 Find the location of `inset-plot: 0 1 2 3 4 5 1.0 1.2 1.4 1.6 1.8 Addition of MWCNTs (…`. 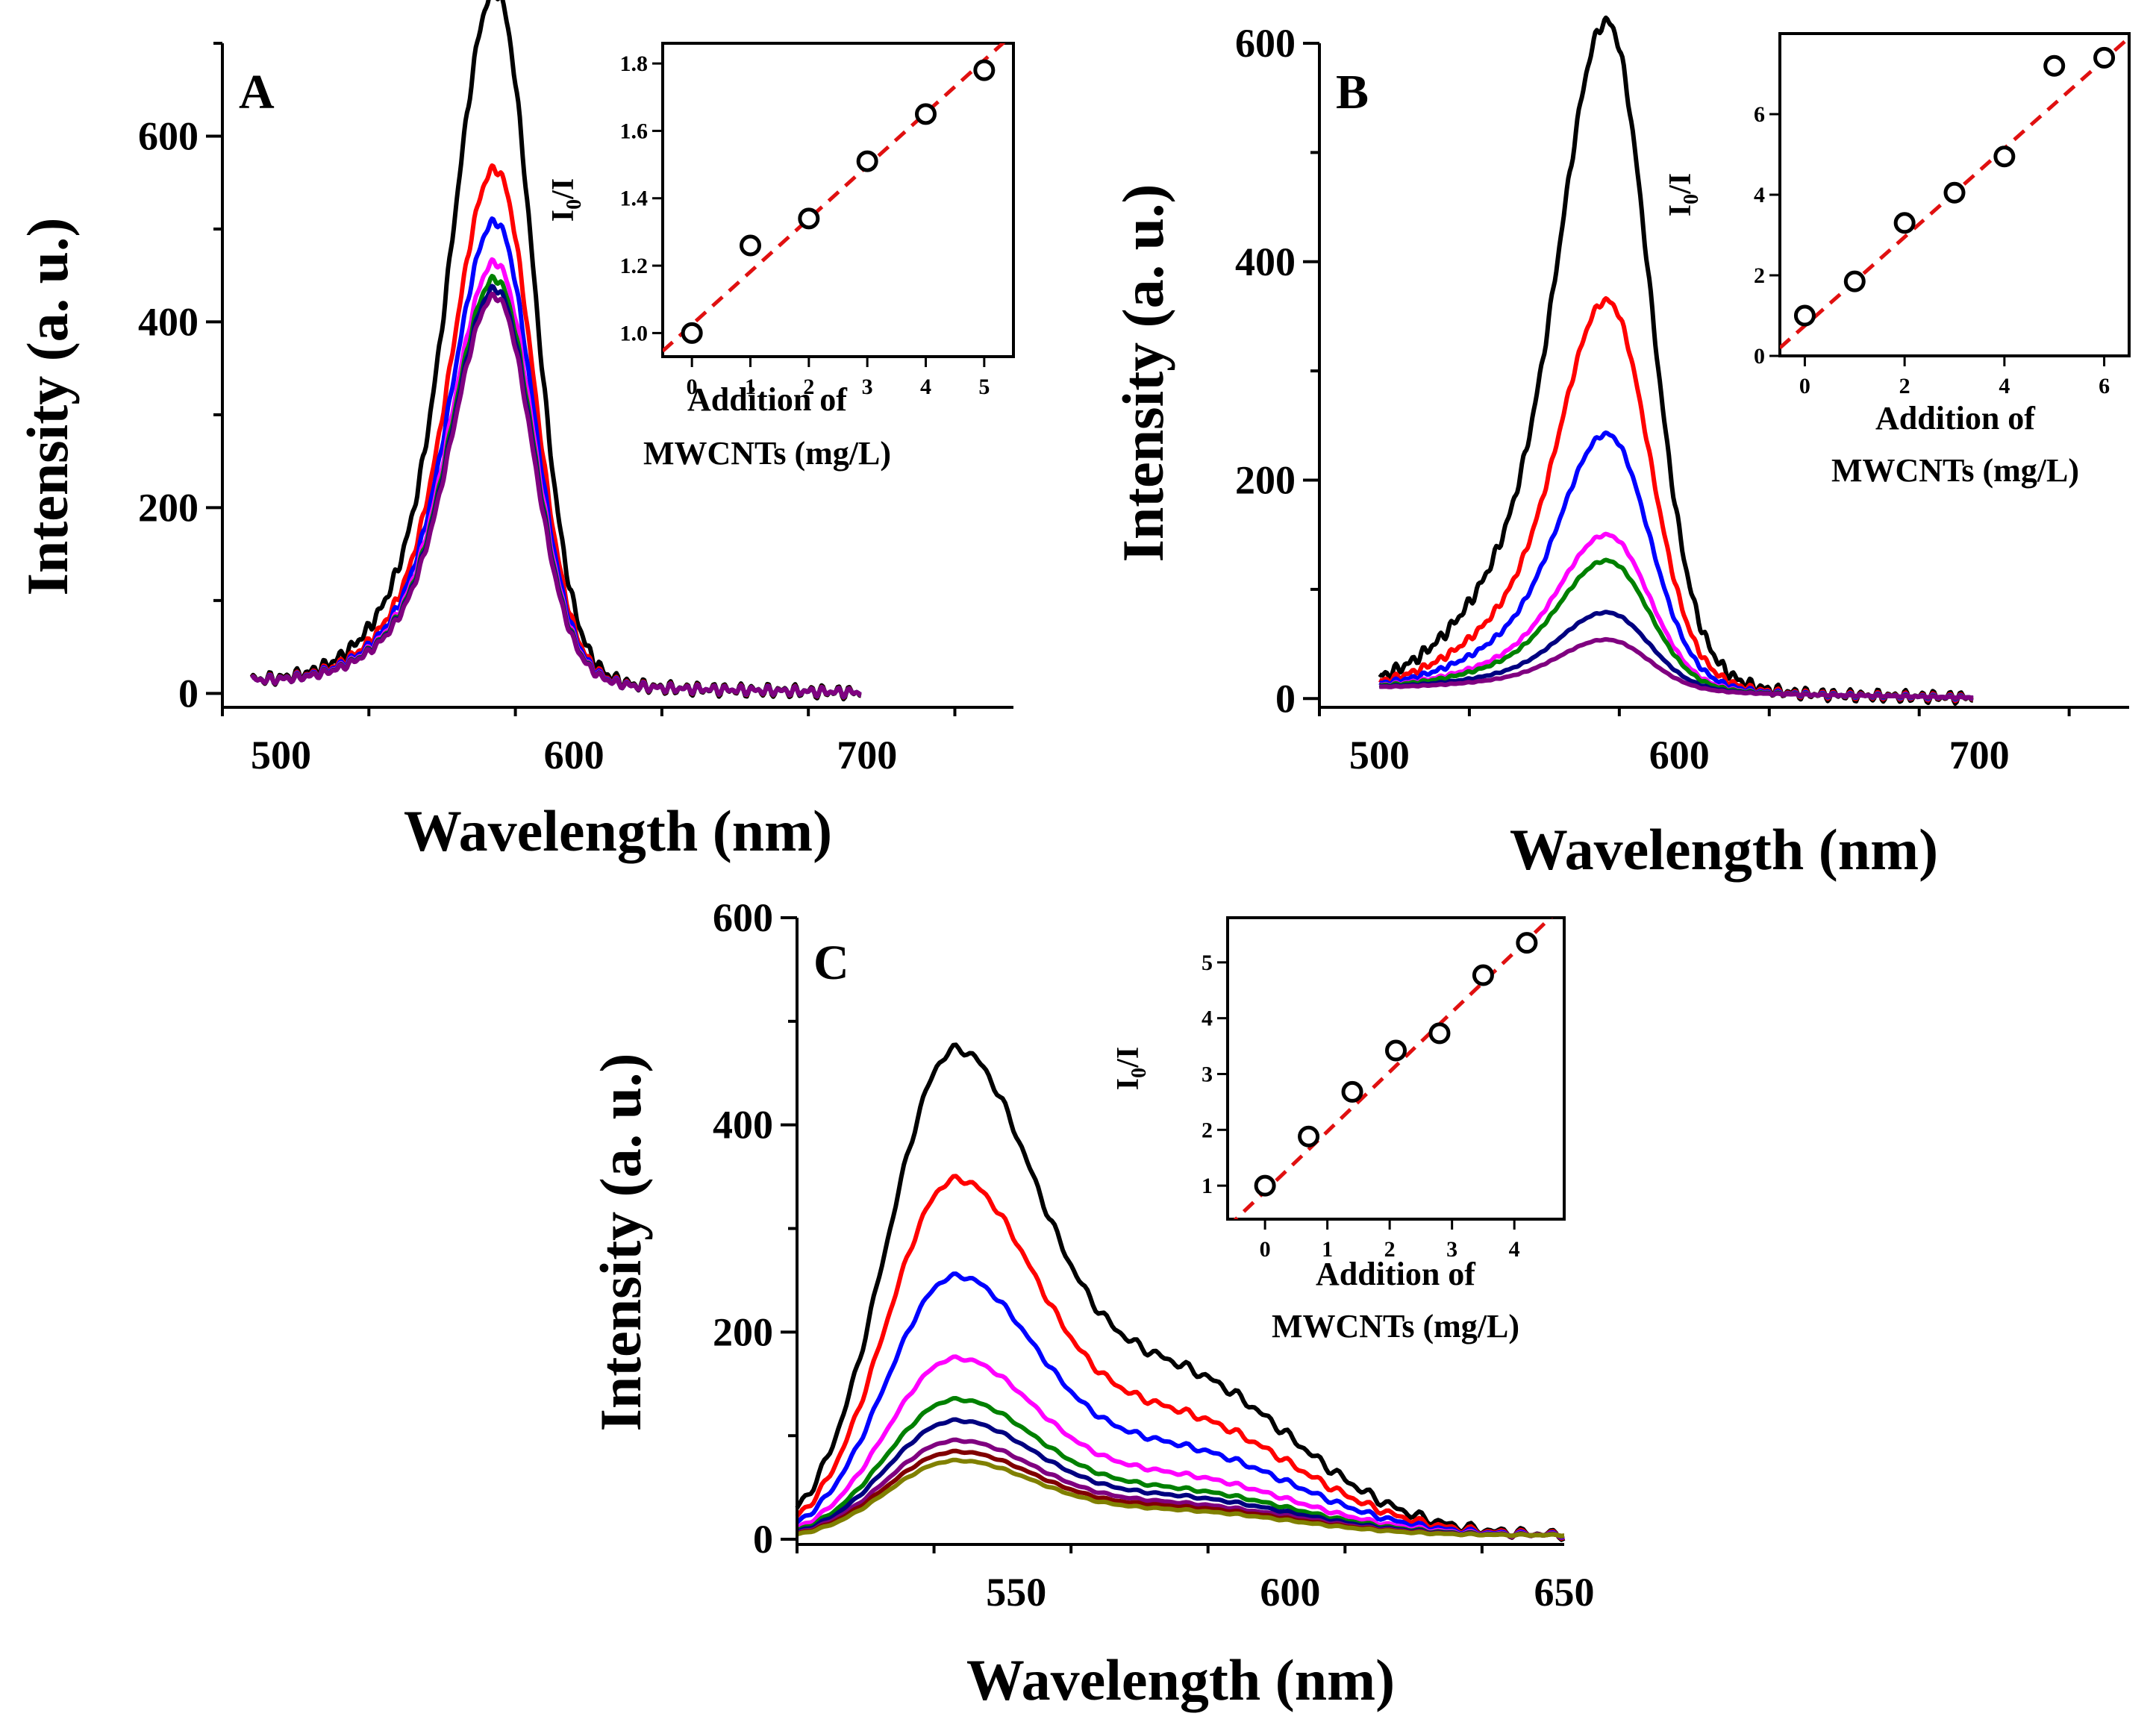

inset-plot: 0 1 2 3 4 5 1.0 1.2 1.4 1.6 1.8 Addition of MWCNTs (… is located at coordinates (780, 257).